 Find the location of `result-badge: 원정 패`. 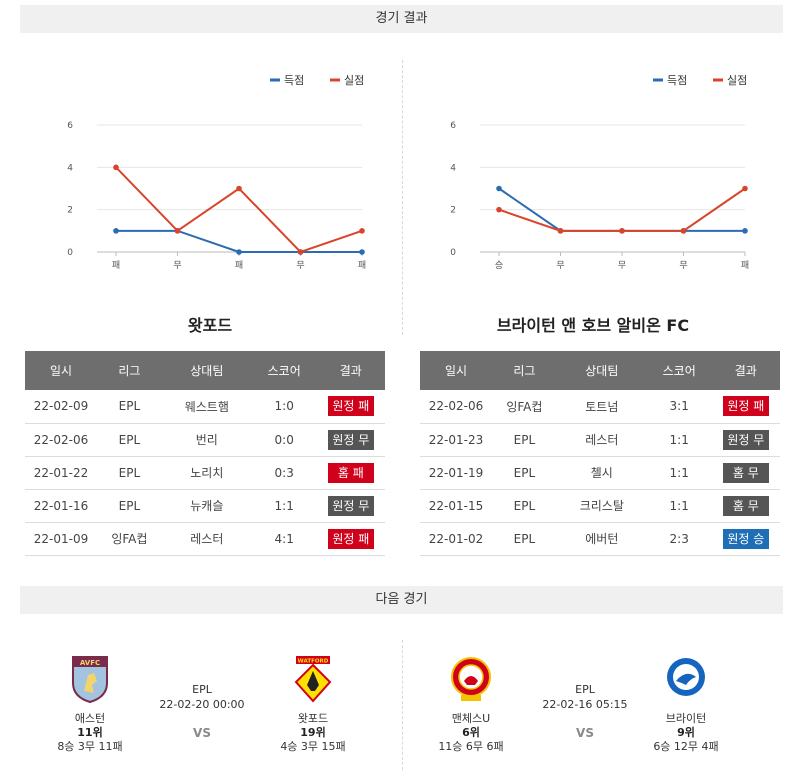

result-badge: 원정 패 is located at coordinates (745, 406).